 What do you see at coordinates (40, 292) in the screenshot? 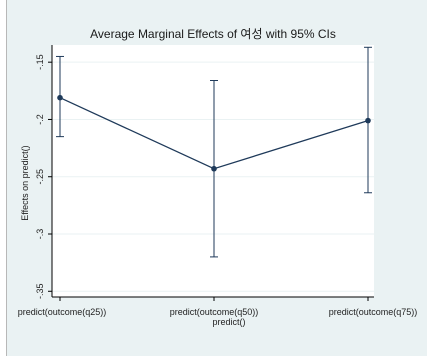
I see `y-tick-label: -.35` at bounding box center [40, 292].